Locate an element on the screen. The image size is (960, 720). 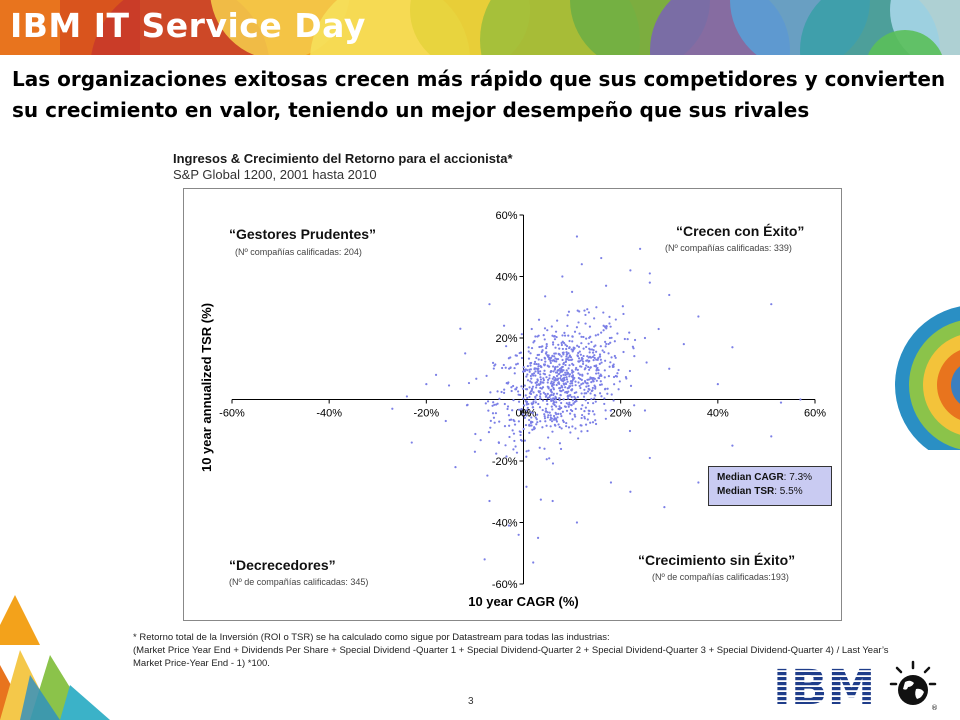
y-tick-label: 20% is located at coordinates (506, 339).